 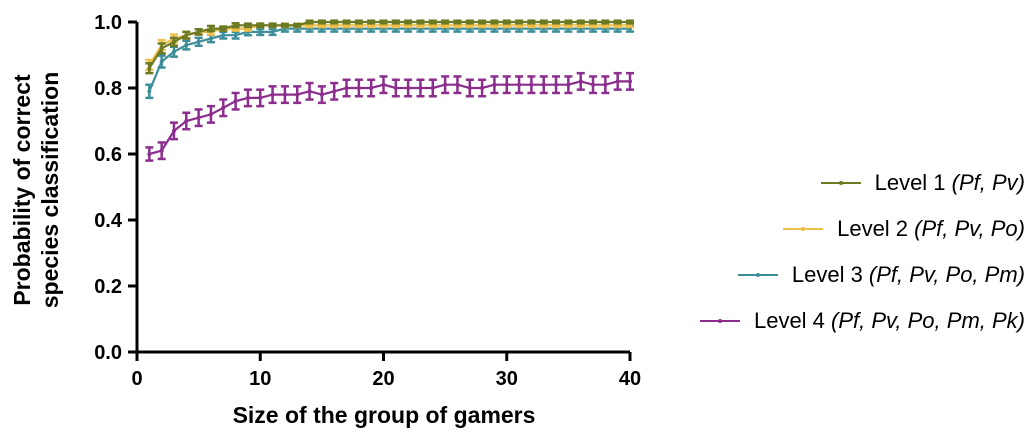 What do you see at coordinates (22, 190) in the screenshot?
I see `y-axis-title-line1: Probability of correct` at bounding box center [22, 190].